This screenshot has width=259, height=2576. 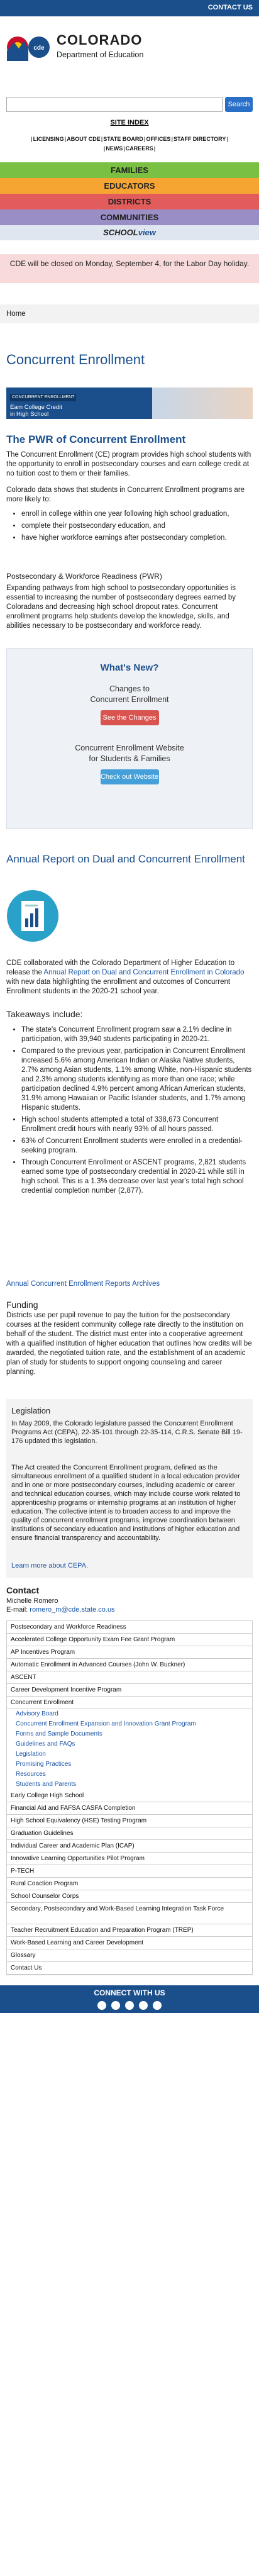 I want to click on schoolview-b: view, so click(x=147, y=232).